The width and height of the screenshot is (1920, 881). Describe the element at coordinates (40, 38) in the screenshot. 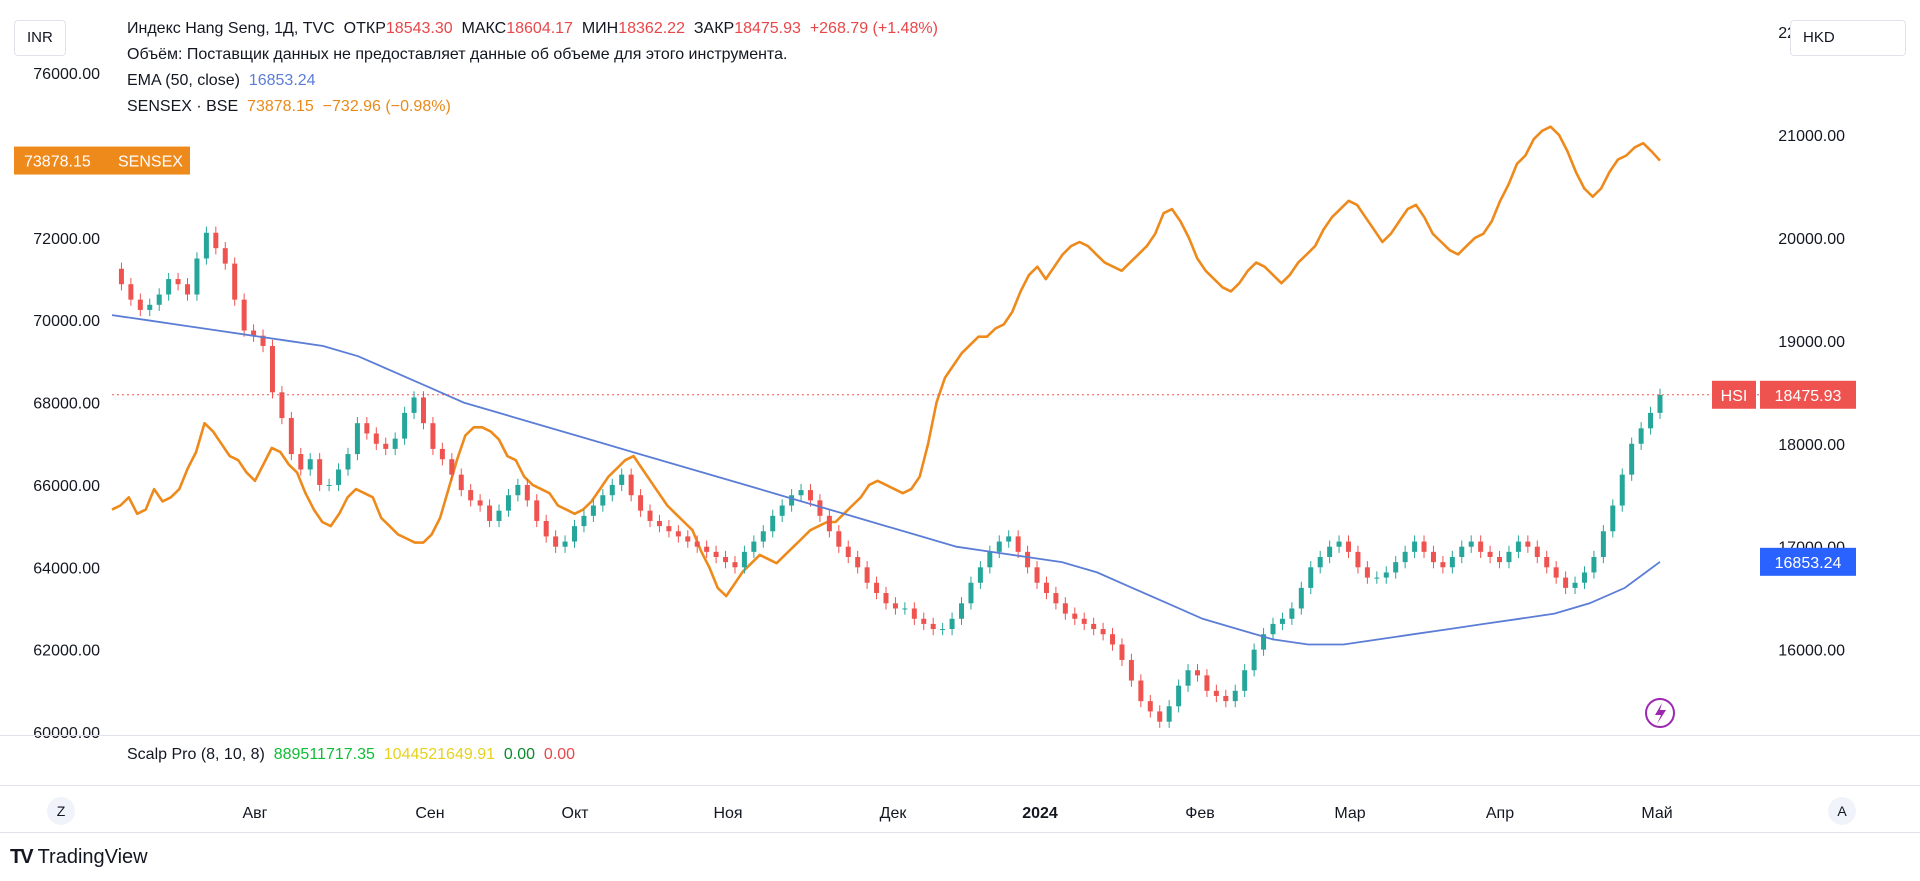

I see `left-currency-button: INR` at that location.